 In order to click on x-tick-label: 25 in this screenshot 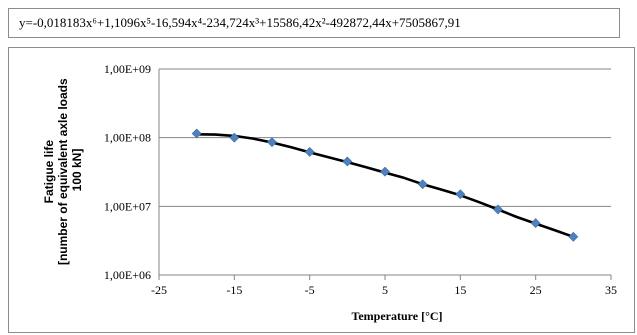, I will do `click(536, 290)`.